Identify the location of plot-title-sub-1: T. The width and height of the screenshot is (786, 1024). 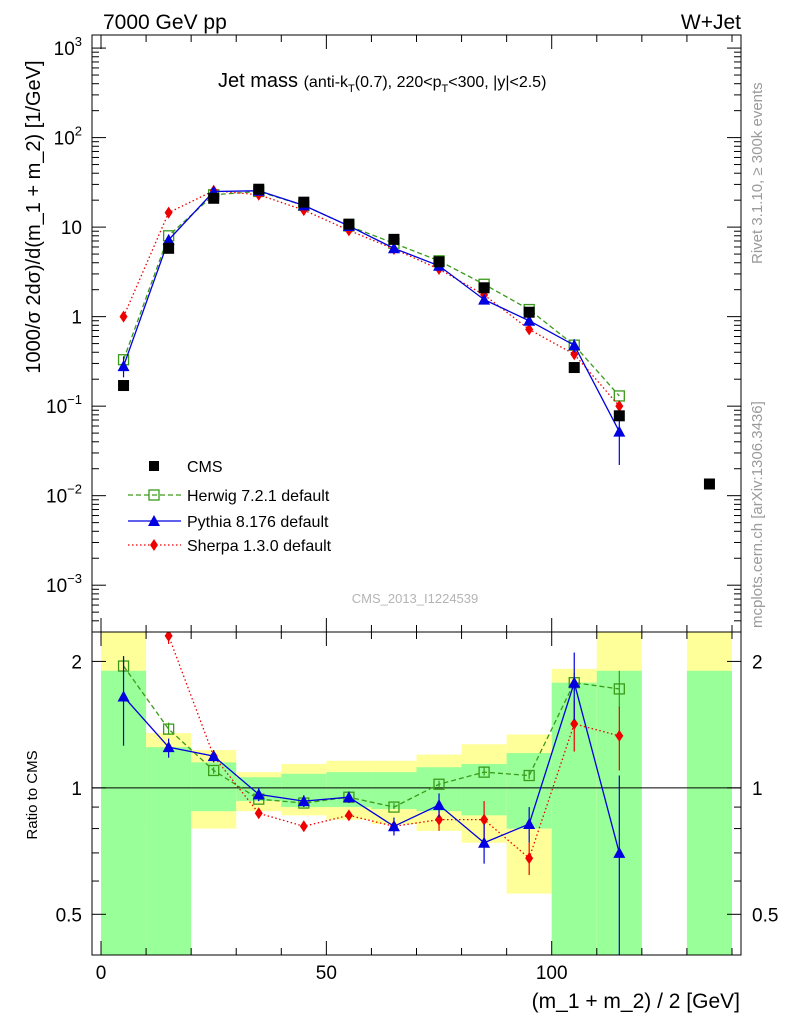
(351, 89).